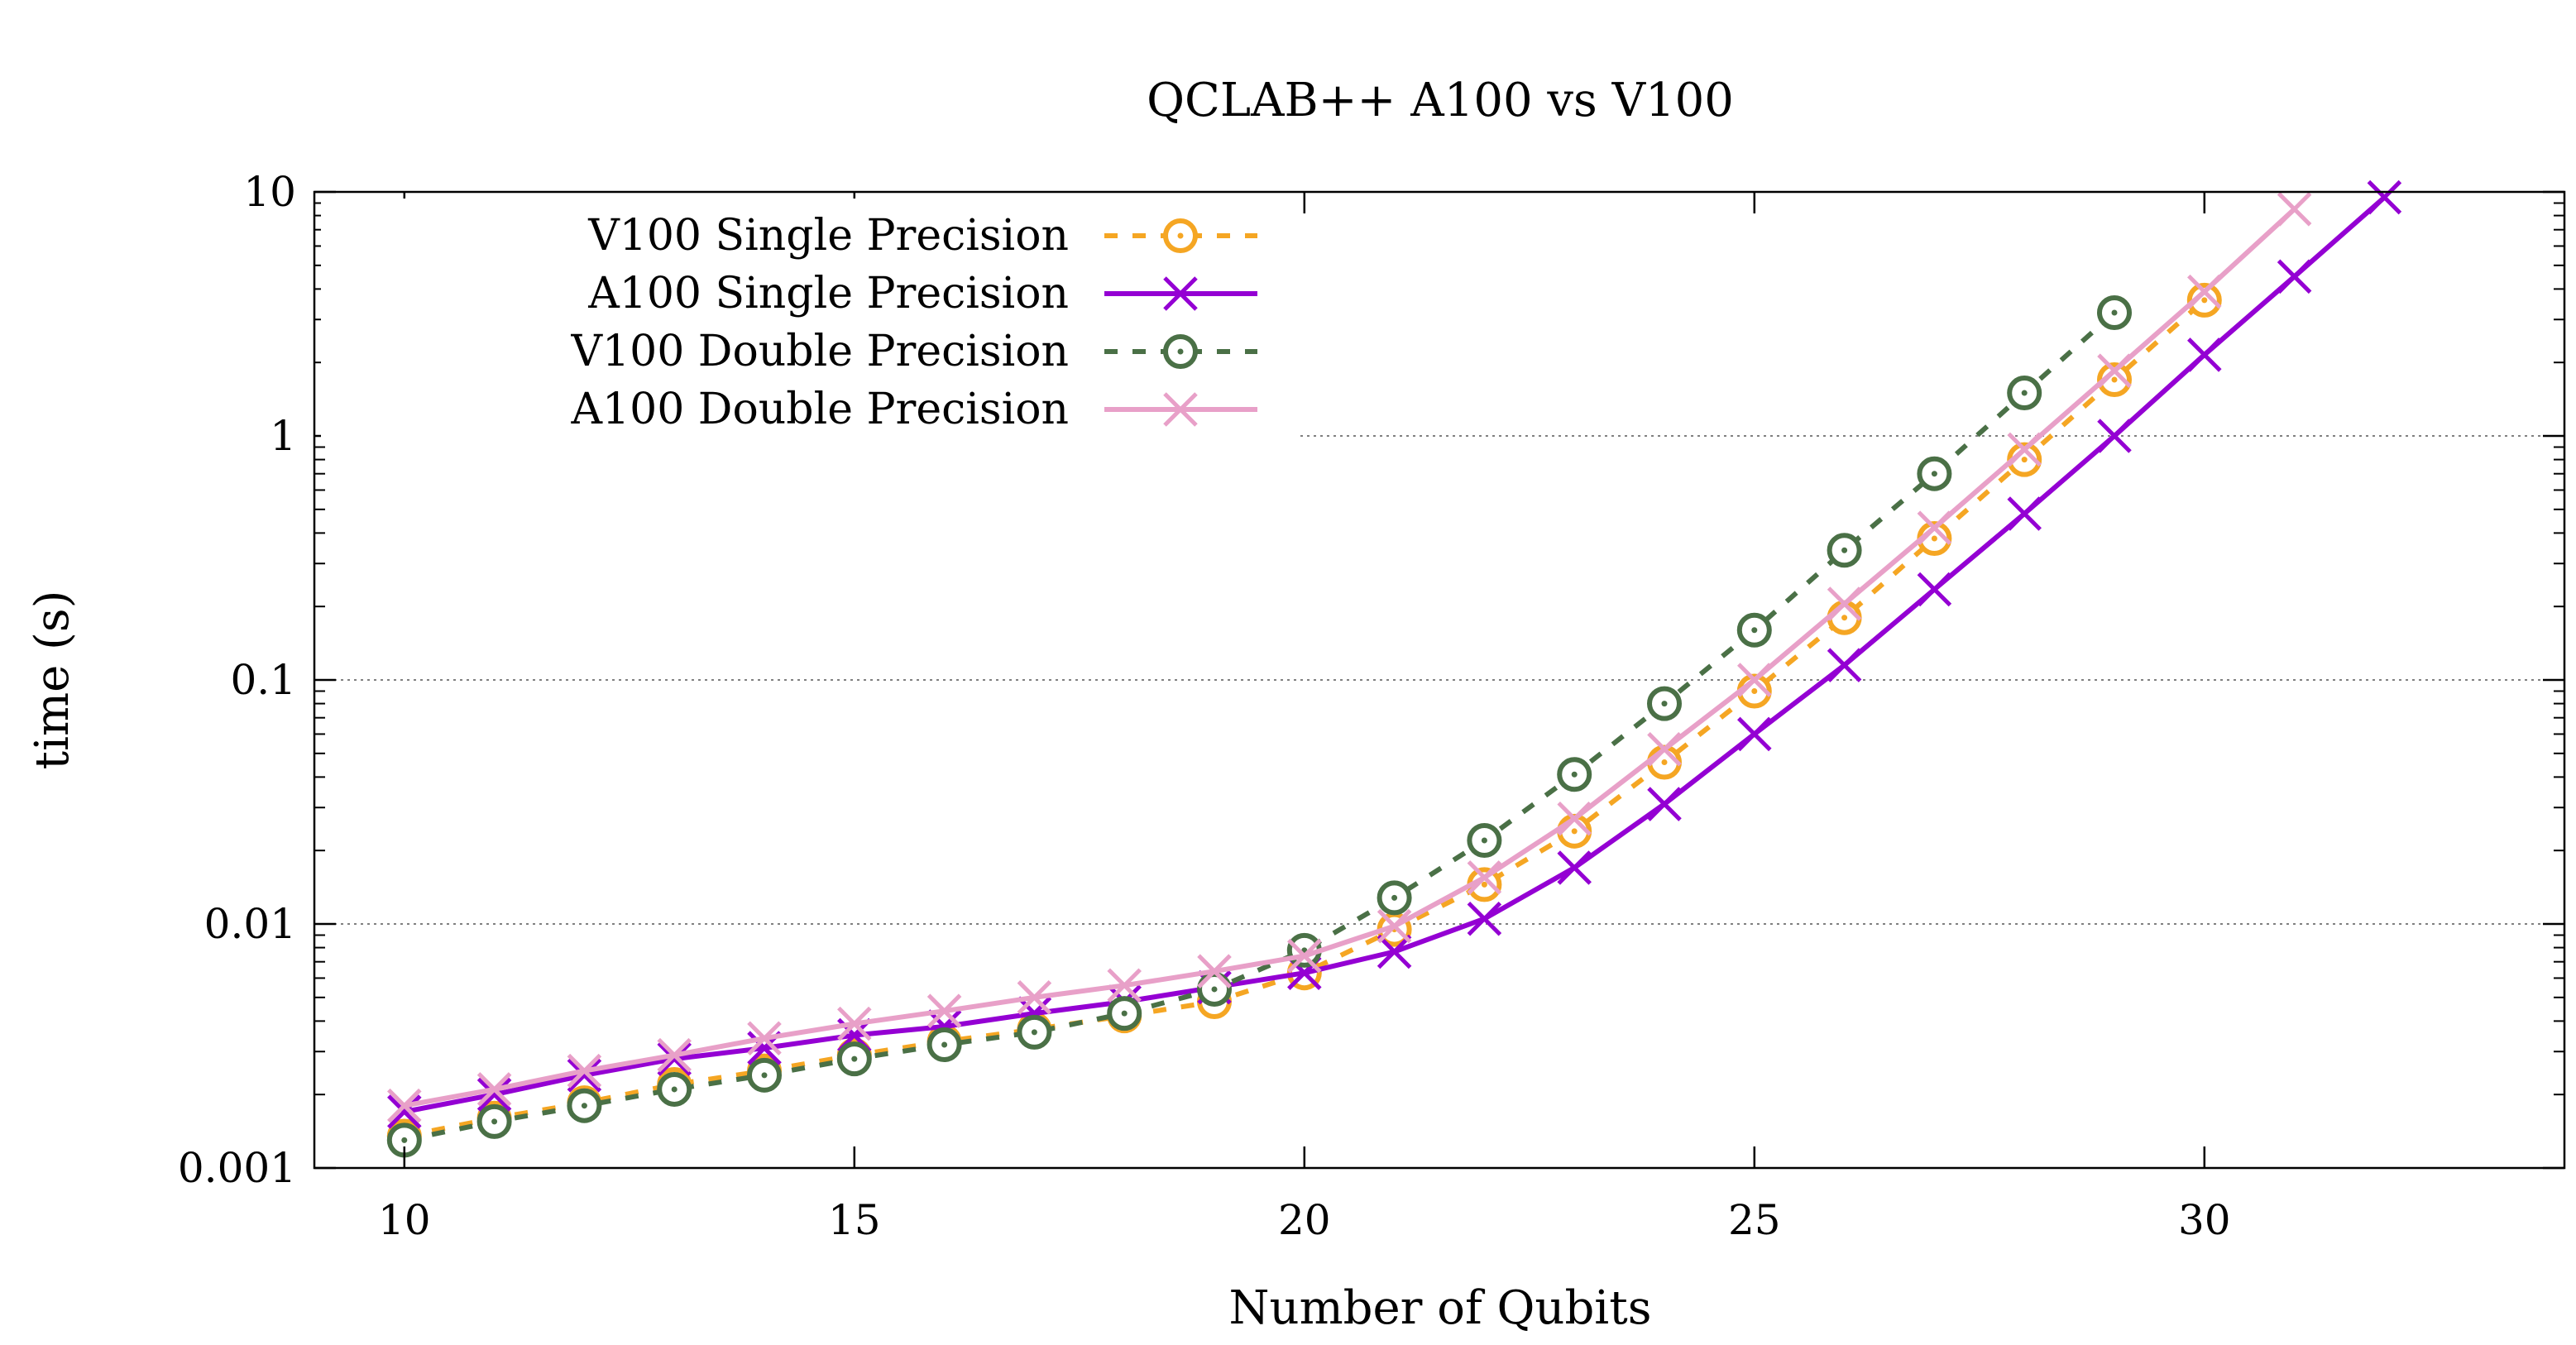 Image resolution: width=2576 pixels, height=1345 pixels. What do you see at coordinates (263, 680) in the screenshot?
I see `y-tick-label: 0.1` at bounding box center [263, 680].